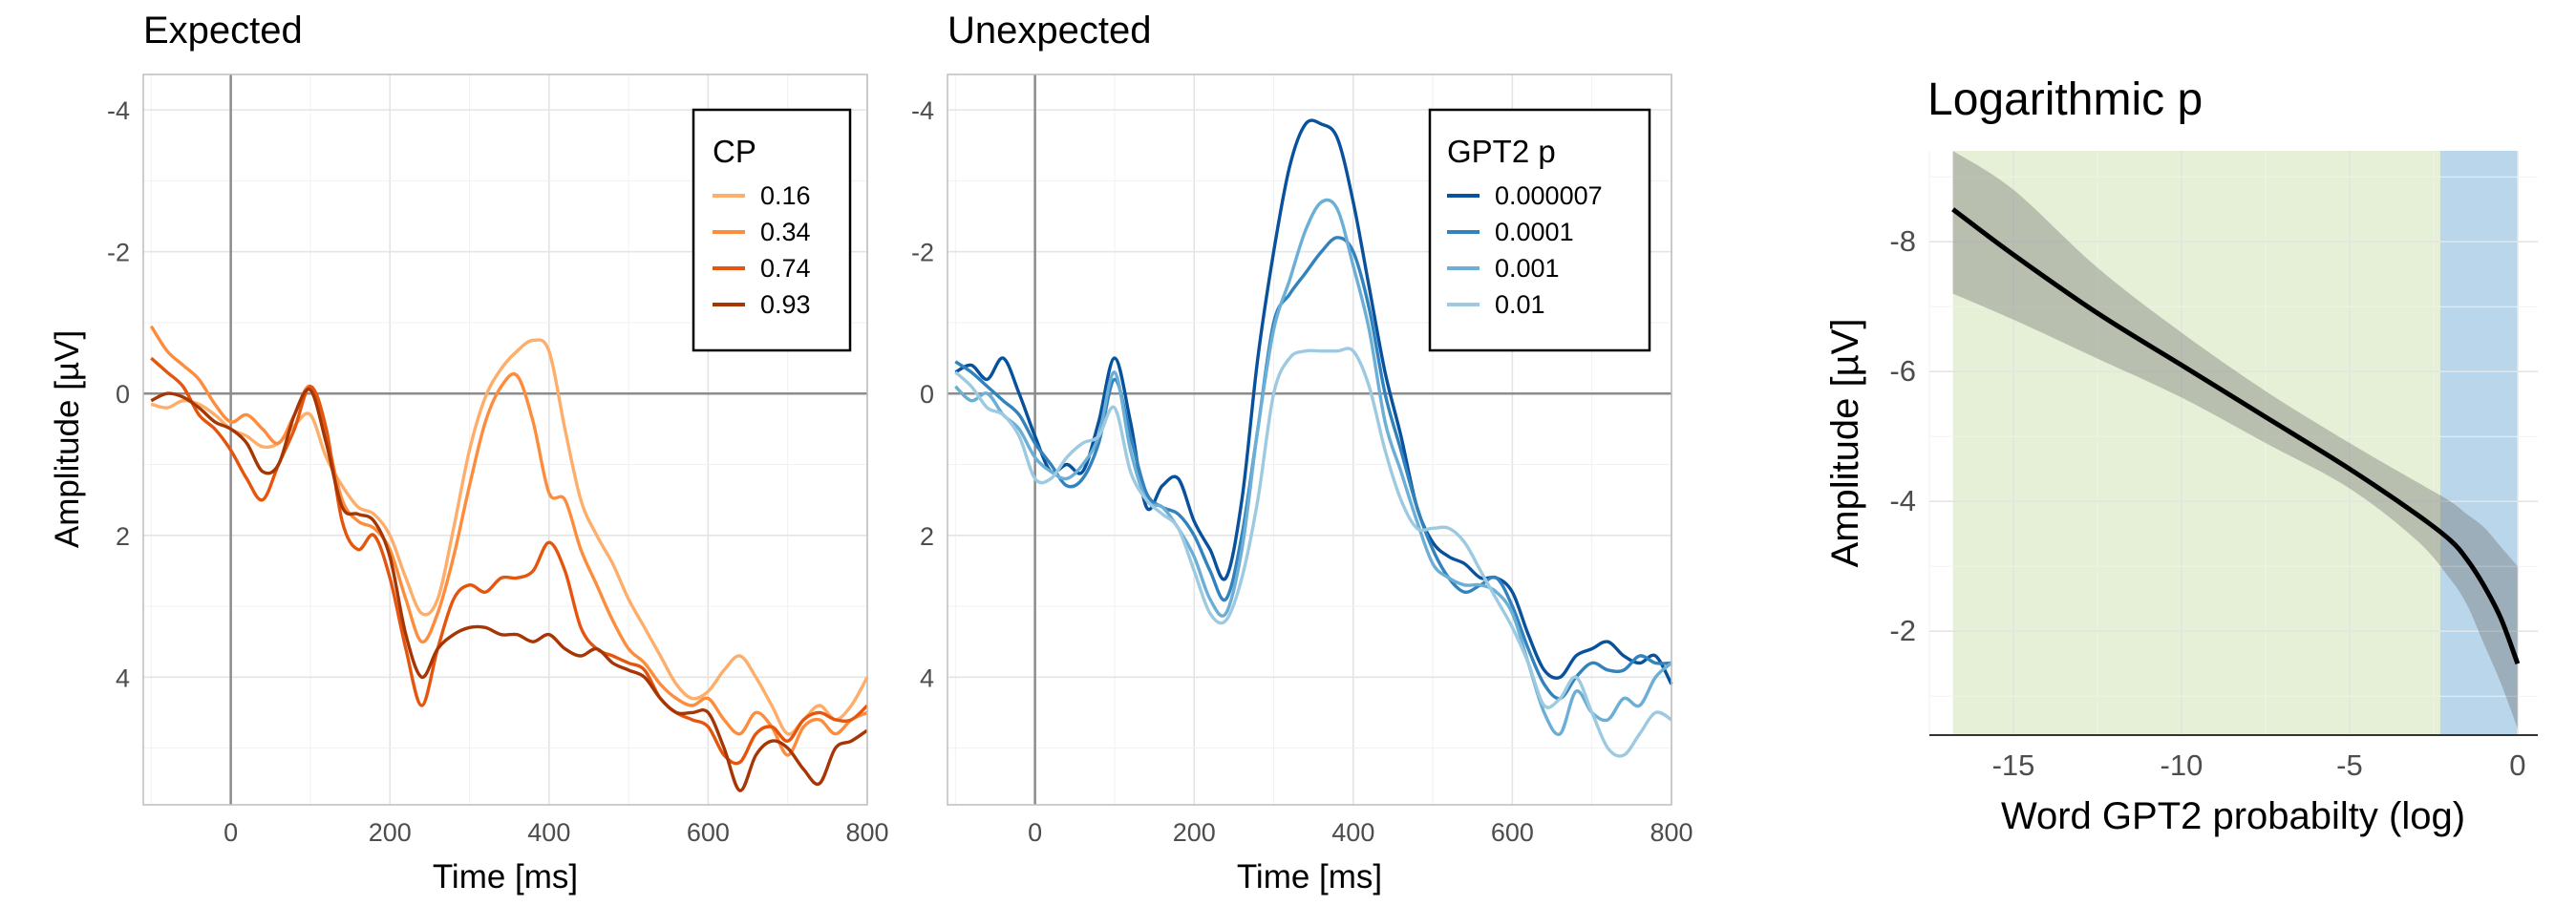 The width and height of the screenshot is (2576, 906). What do you see at coordinates (2517, 765) in the screenshot?
I see `logarithmic-x-tick-label: 0` at bounding box center [2517, 765].